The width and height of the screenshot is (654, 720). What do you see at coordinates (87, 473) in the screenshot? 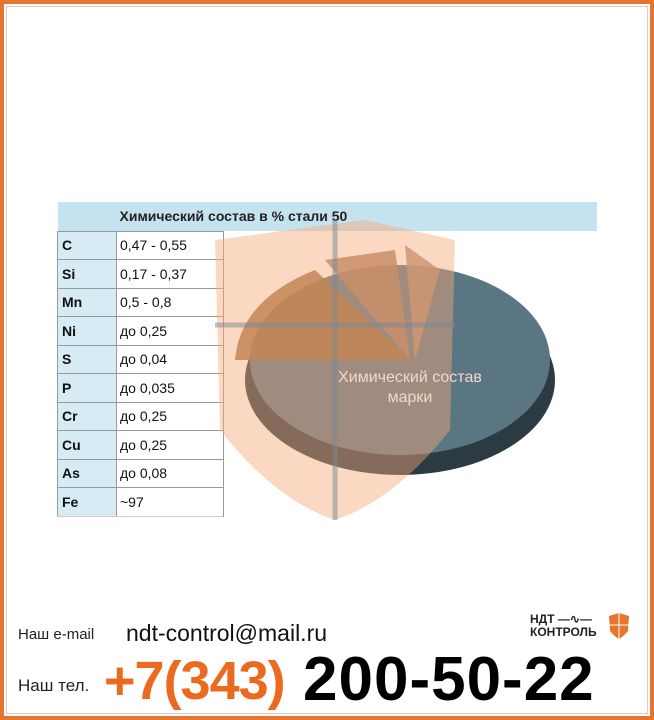
I see `element-cell: As` at bounding box center [87, 473].